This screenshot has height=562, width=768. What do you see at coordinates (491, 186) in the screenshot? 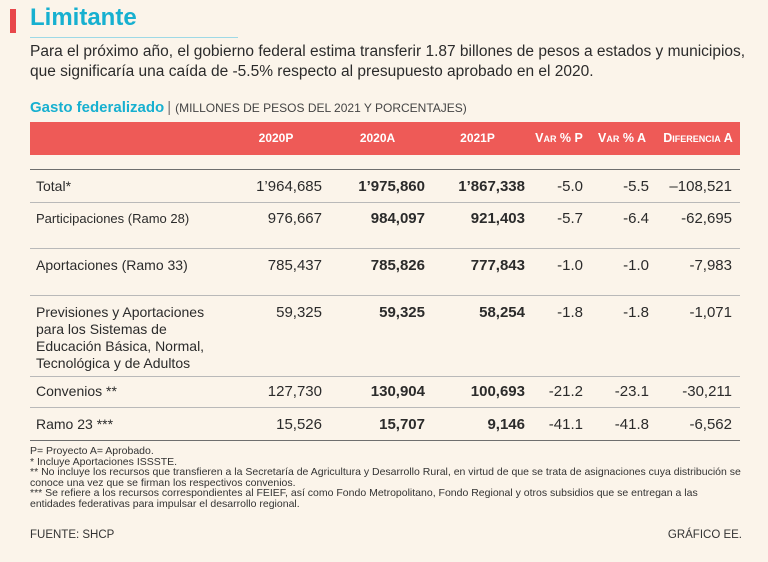
I see `cell-2021p: 1’867,338` at bounding box center [491, 186].